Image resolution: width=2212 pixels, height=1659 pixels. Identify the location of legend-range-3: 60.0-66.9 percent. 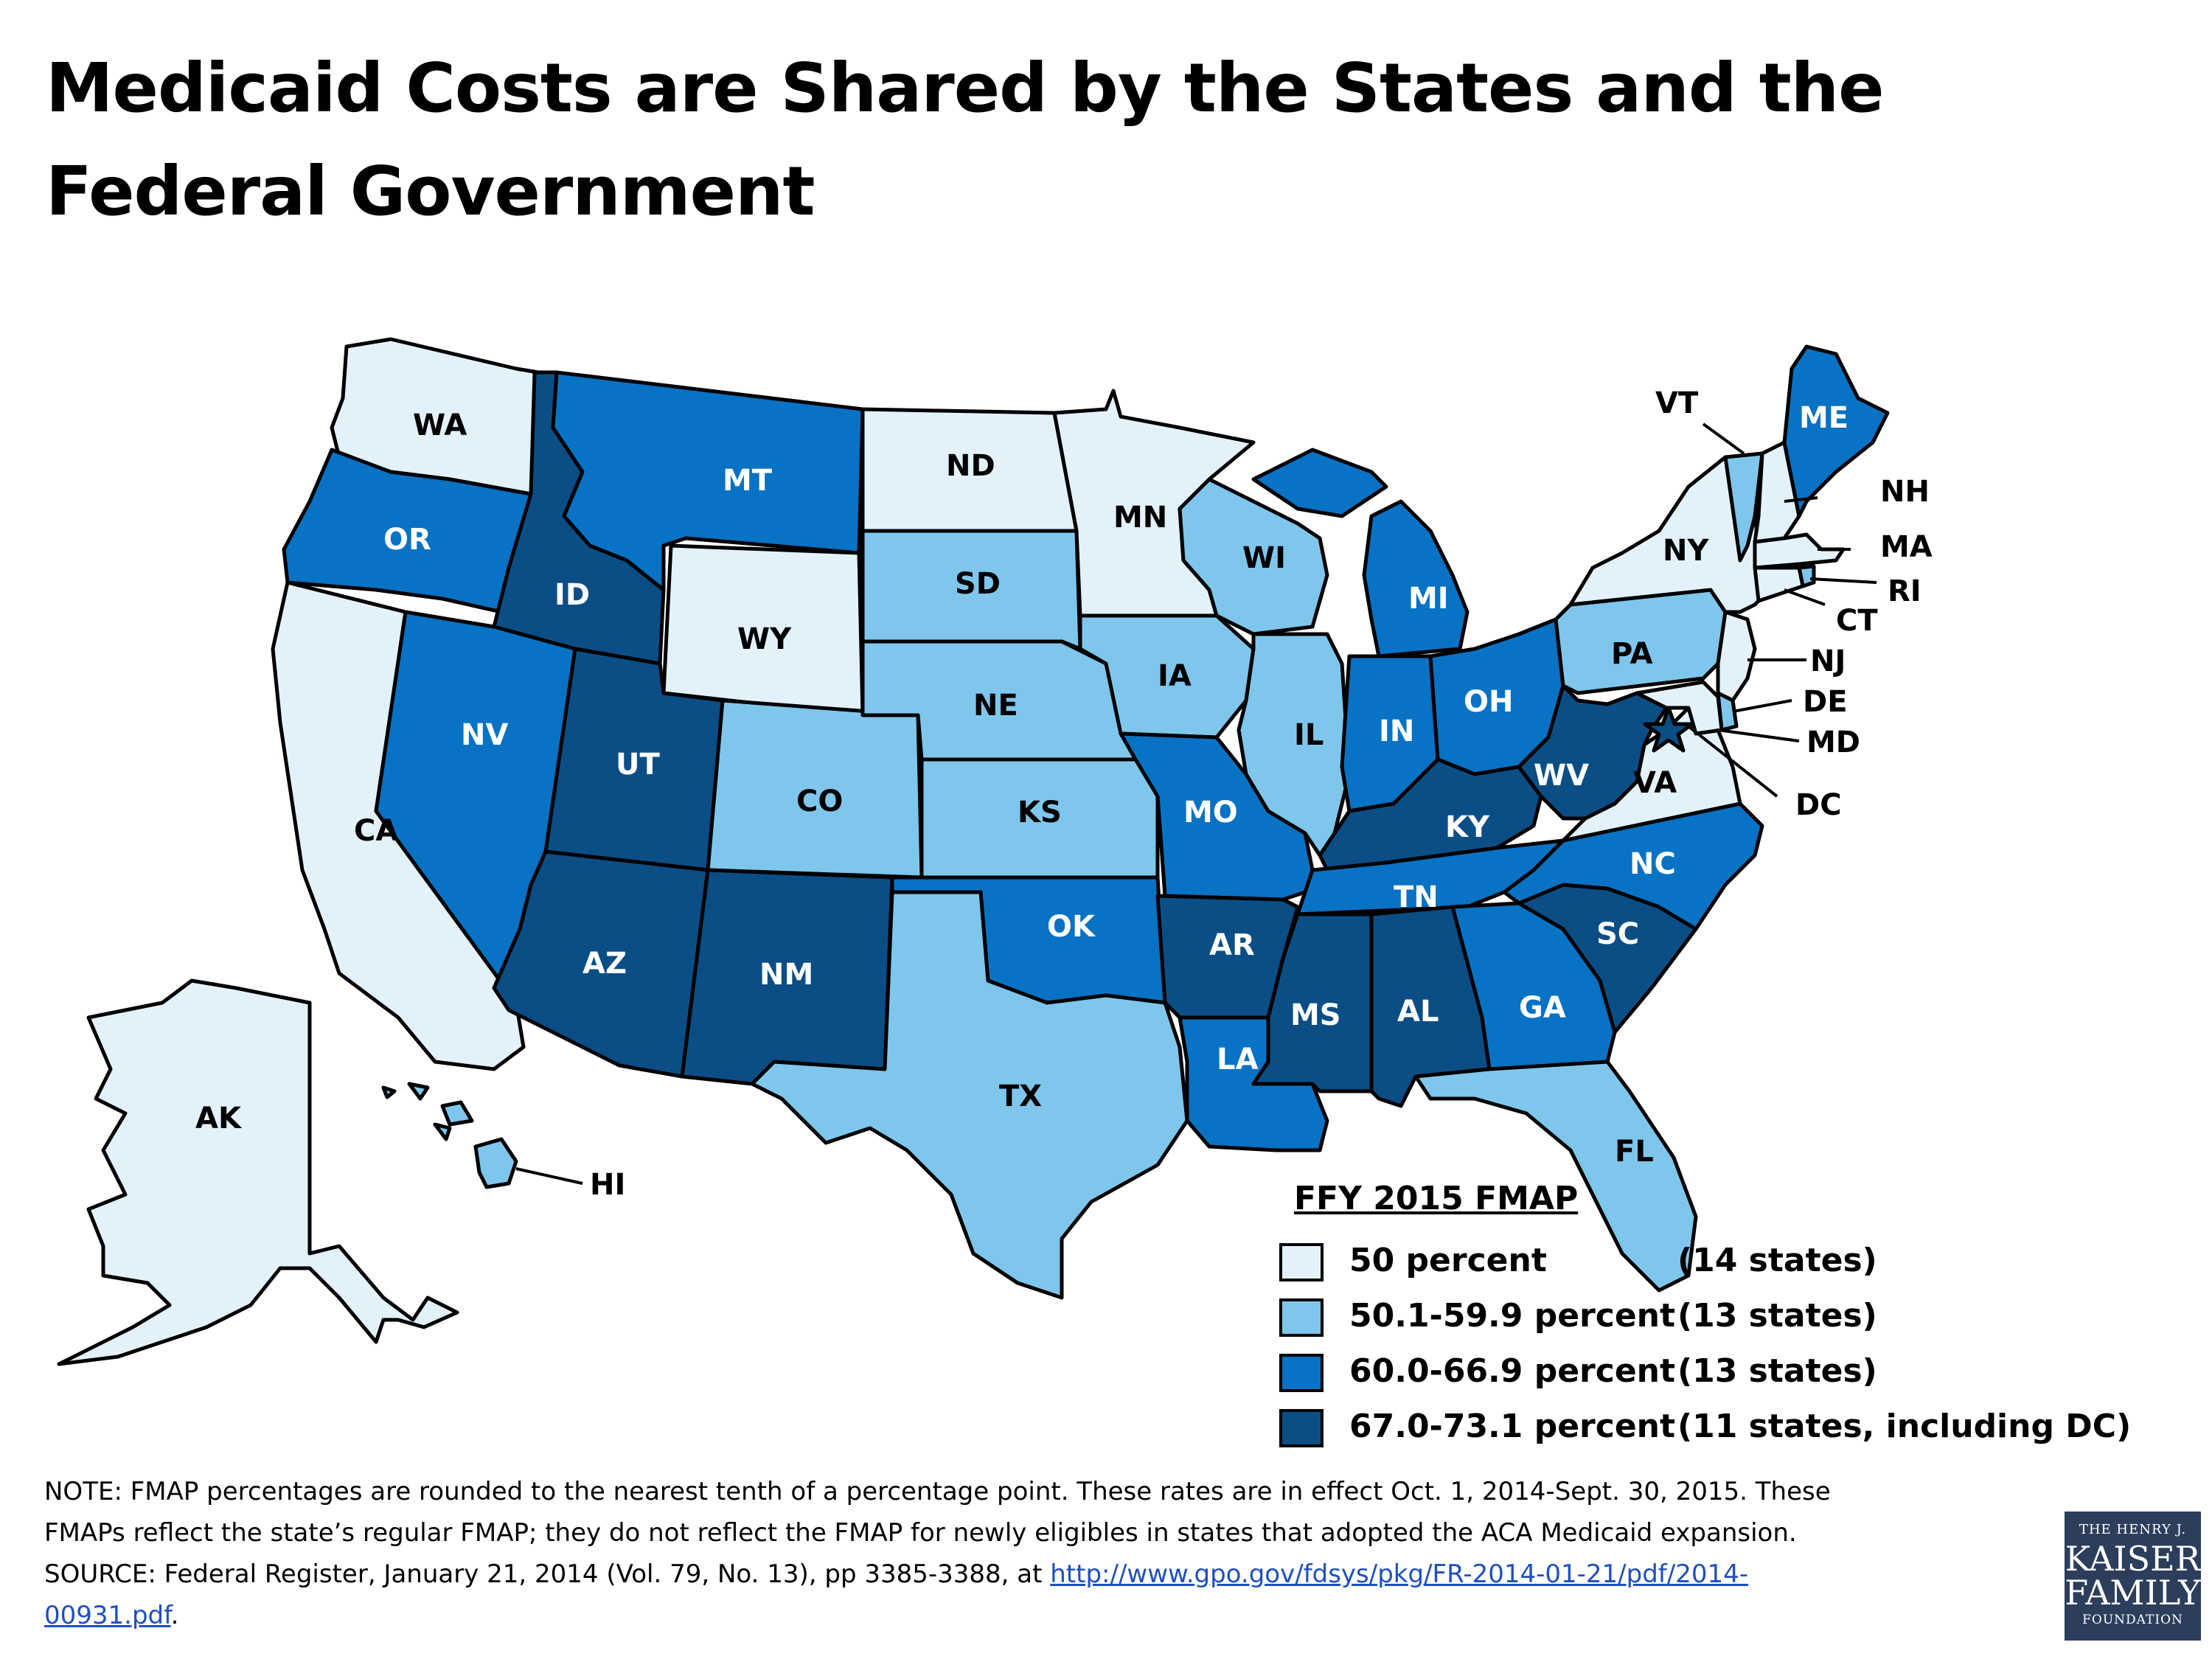
(1512, 1371).